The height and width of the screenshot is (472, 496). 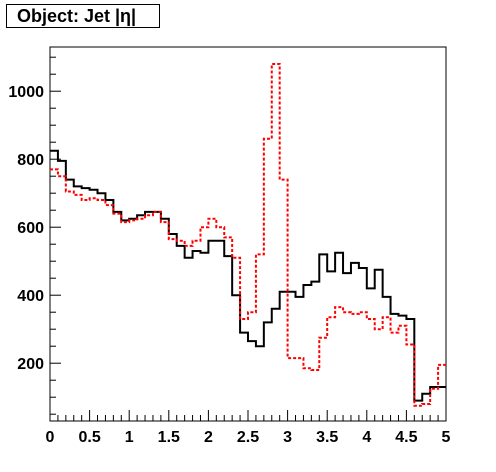 What do you see at coordinates (30, 296) in the screenshot?
I see `y-tick-label: 400` at bounding box center [30, 296].